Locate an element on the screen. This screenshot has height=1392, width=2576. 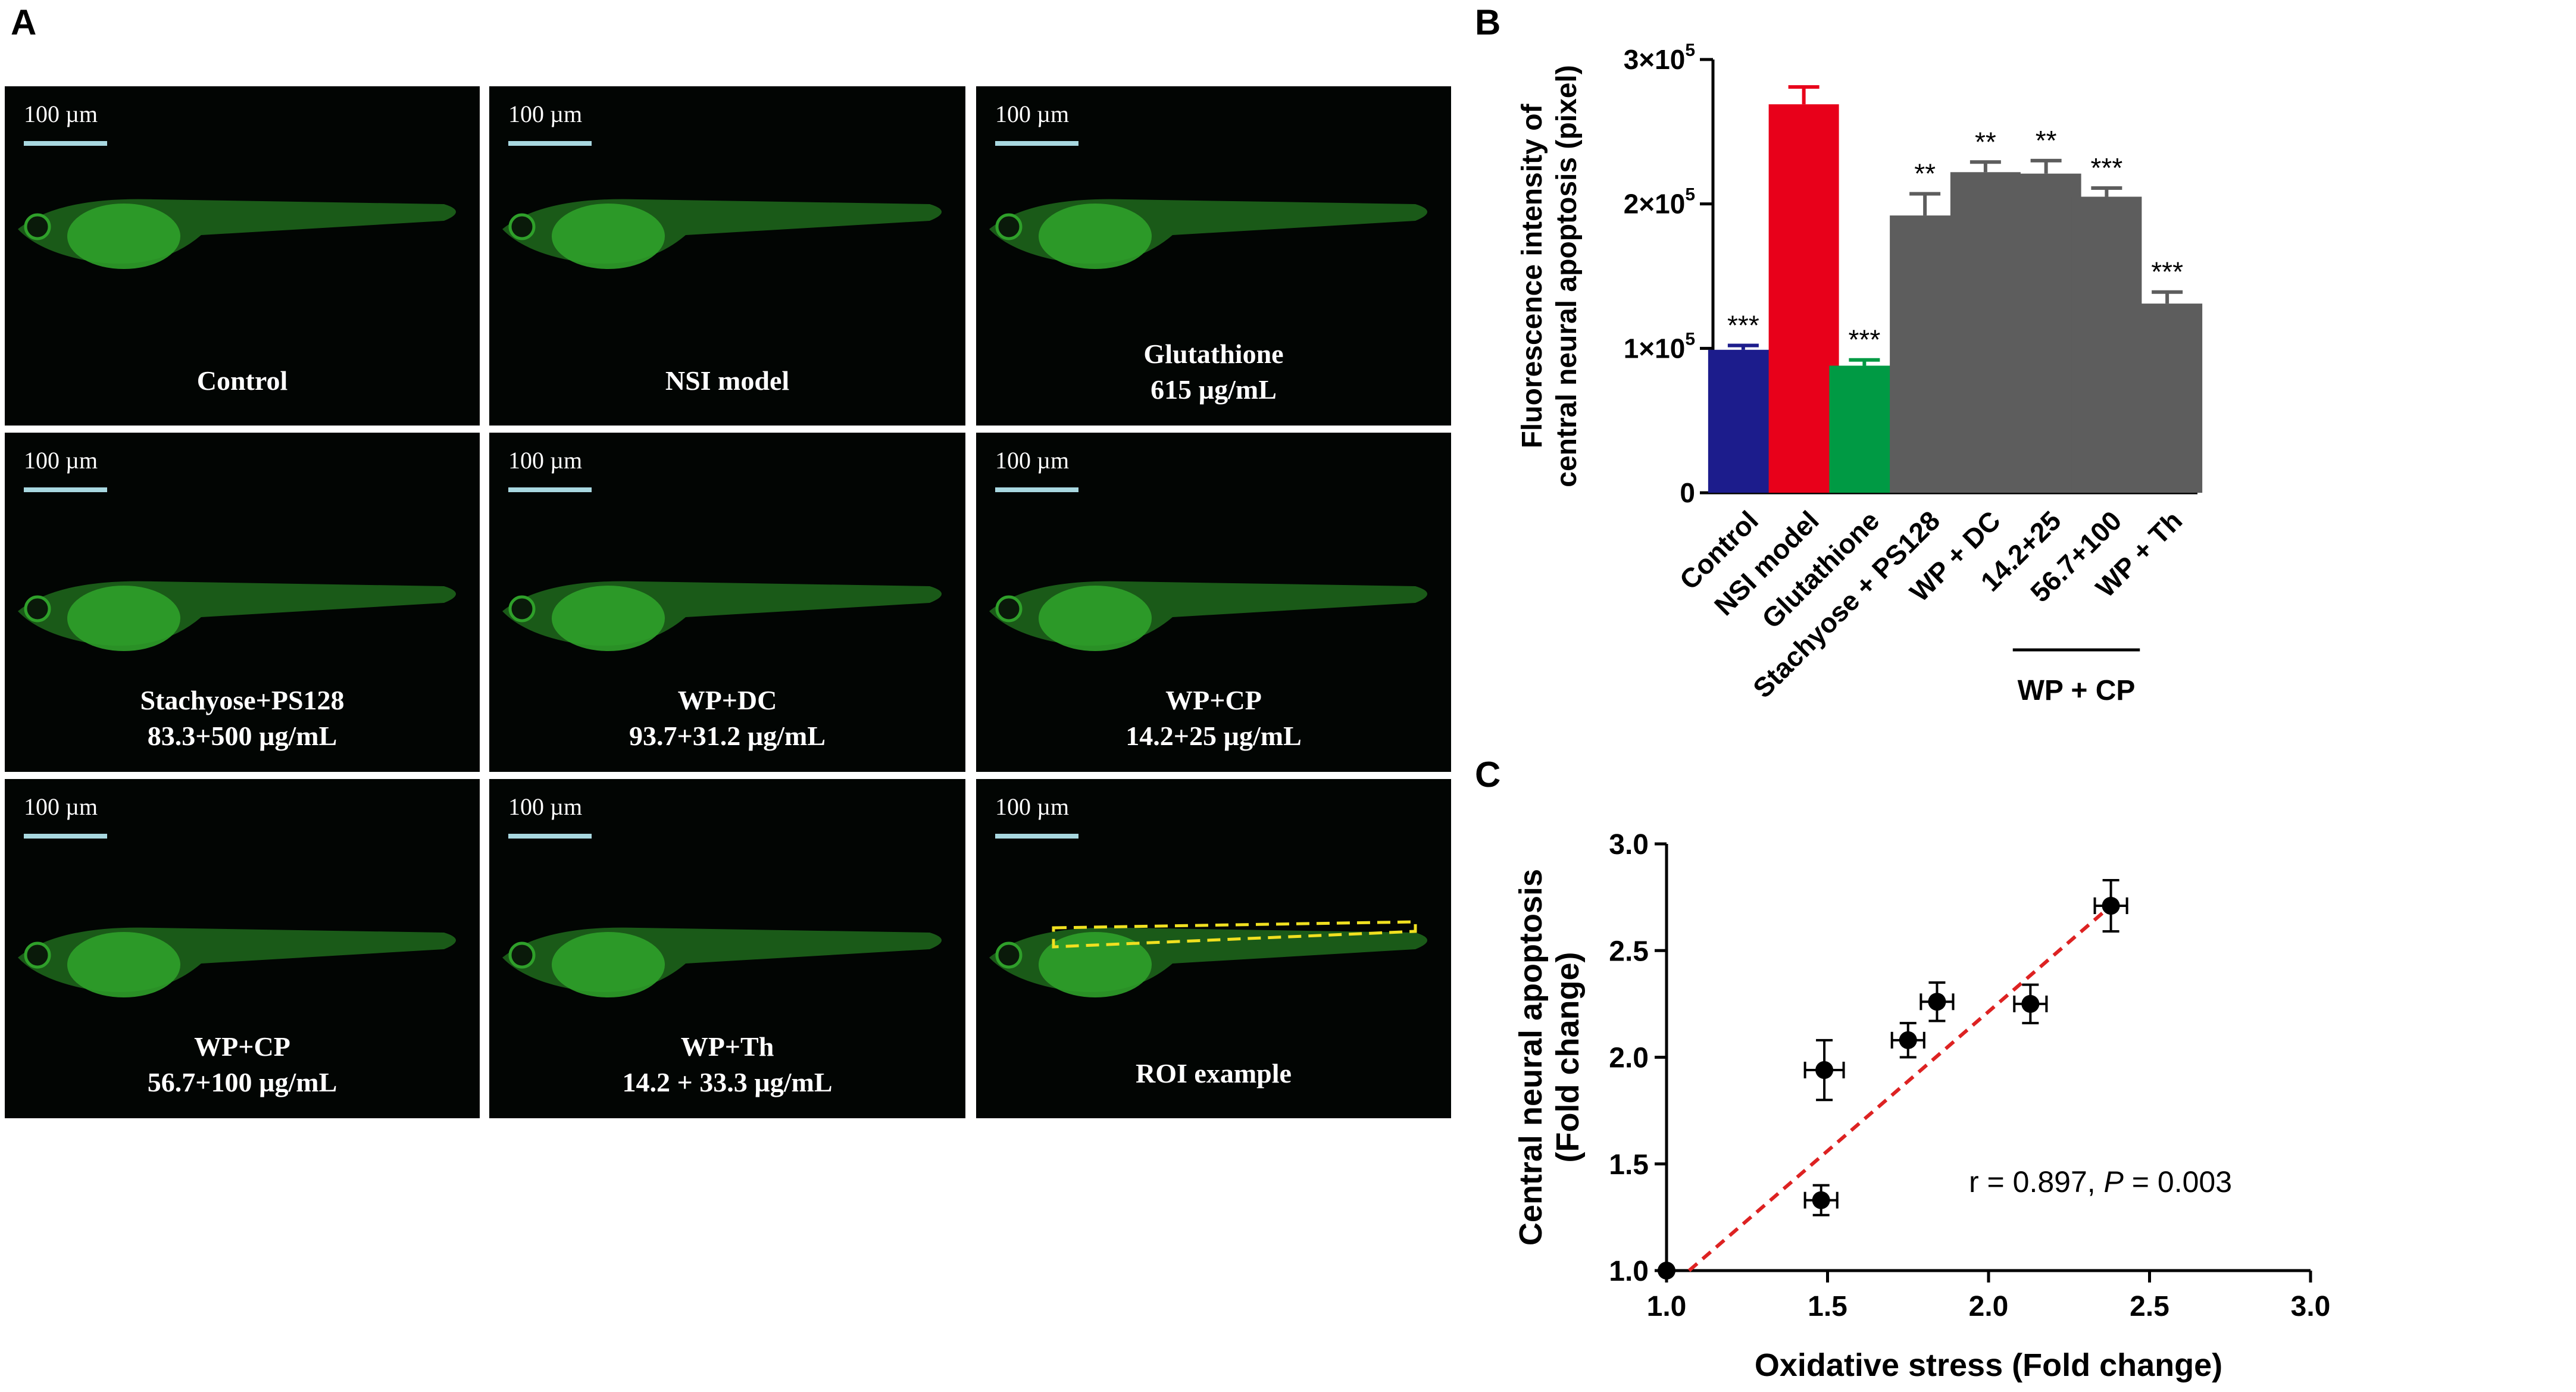
micrograph-tile: 100 µm WP+CP 56.7+100 µg/mL is located at coordinates (242, 948).